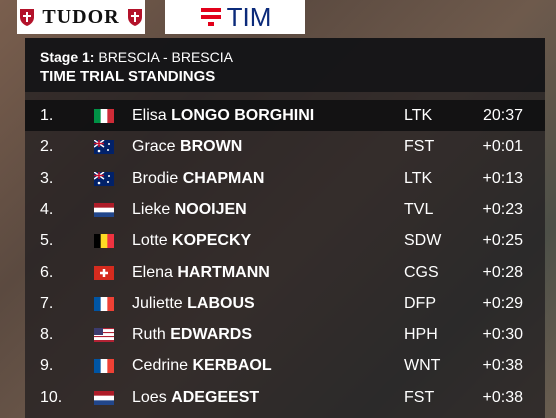 This screenshot has width=556, height=418. I want to click on rider-name: Elena HARTMANN, so click(201, 273).